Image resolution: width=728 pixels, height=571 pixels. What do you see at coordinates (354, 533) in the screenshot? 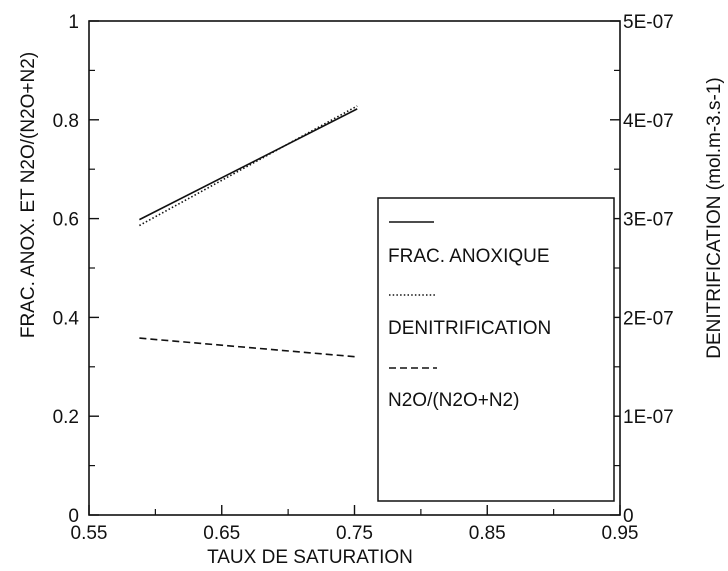
I see `x-tick-label: 0.75` at bounding box center [354, 533].